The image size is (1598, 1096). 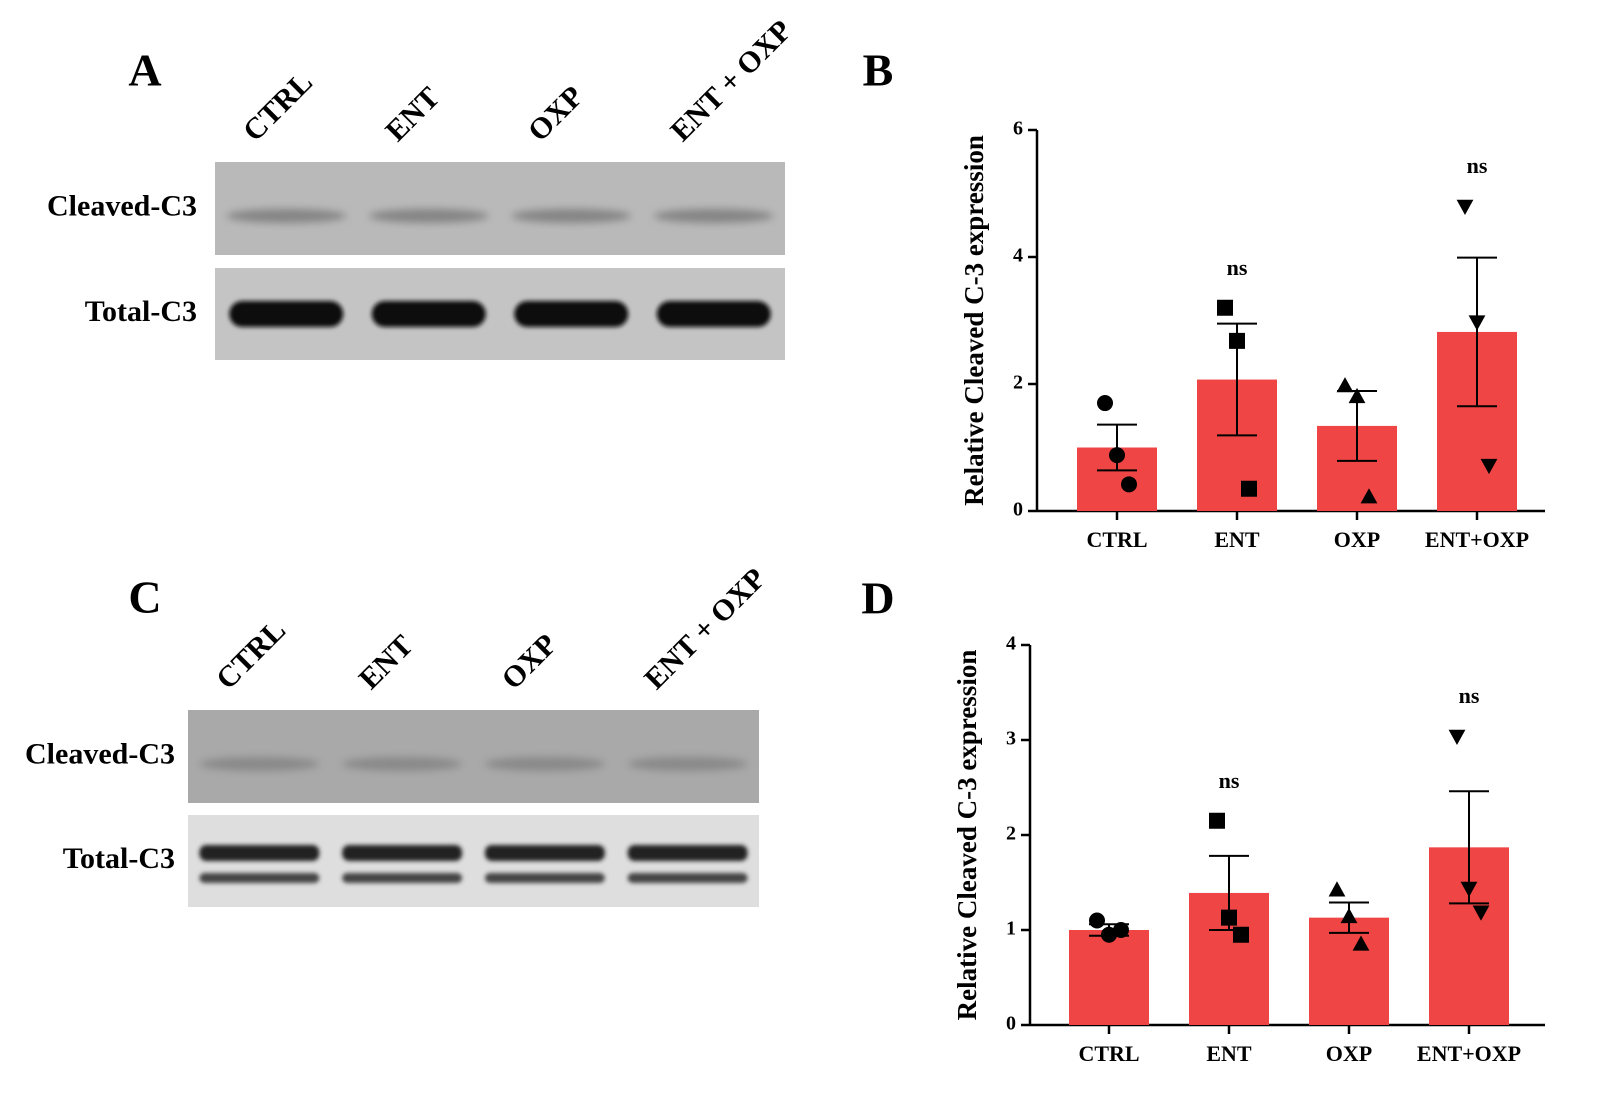 I want to click on panel-letter: B, so click(x=878, y=70).